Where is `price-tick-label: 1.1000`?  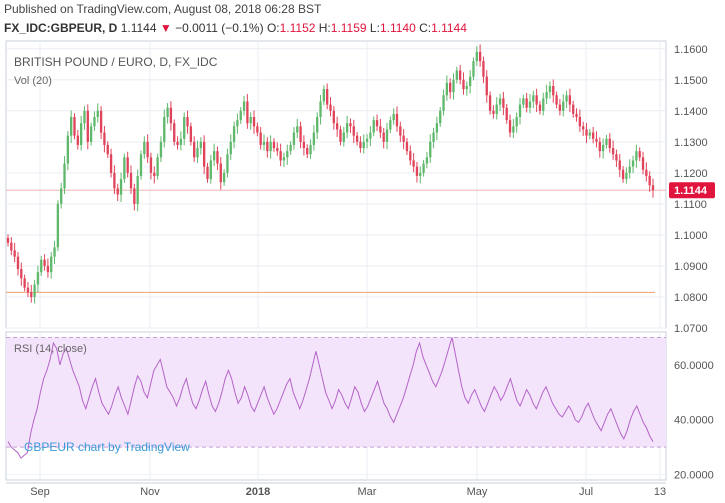 price-tick-label: 1.1000 is located at coordinates (691, 236).